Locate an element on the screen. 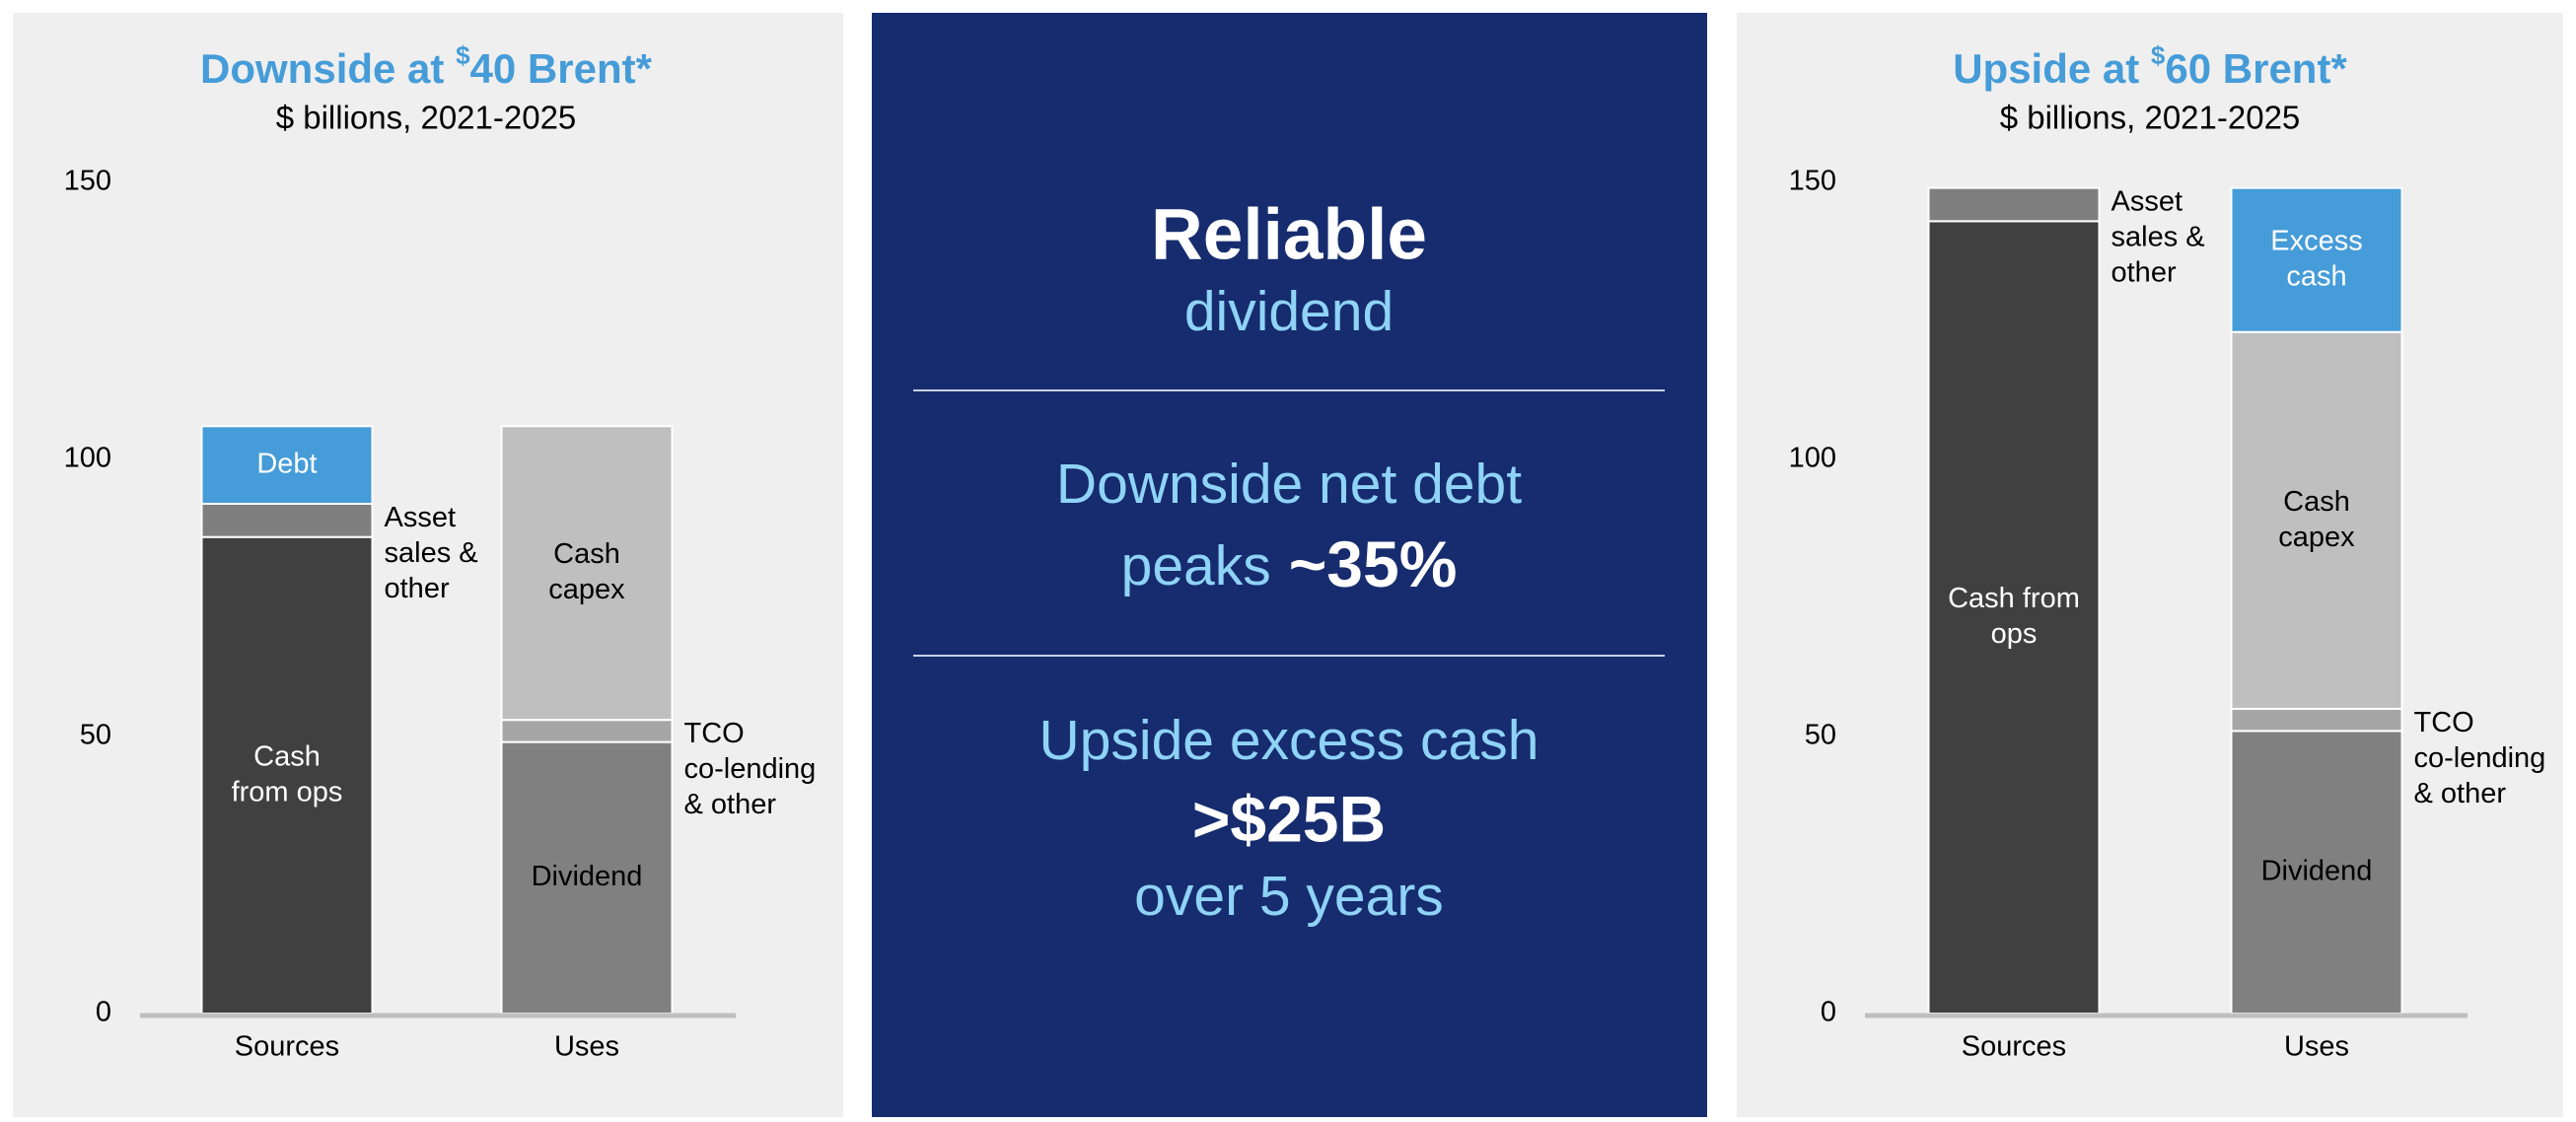 The image size is (2576, 1122). panel-value: ~35% is located at coordinates (1373, 563).